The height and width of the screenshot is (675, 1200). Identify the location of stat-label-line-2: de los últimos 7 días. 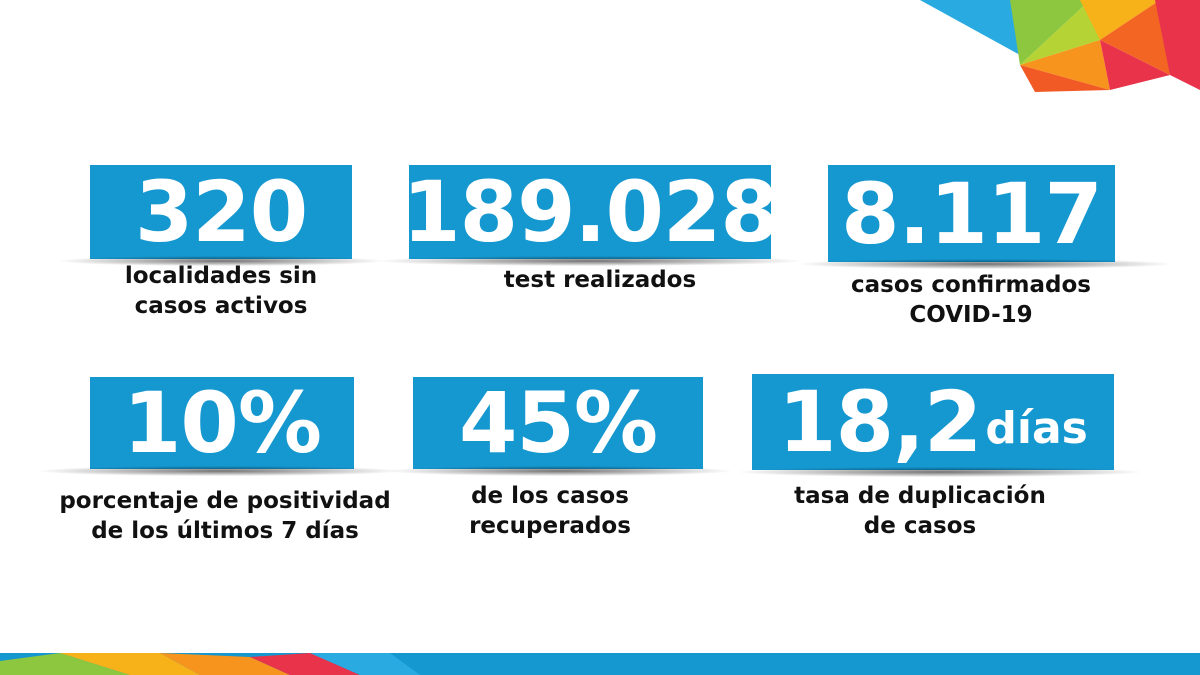
(225, 531).